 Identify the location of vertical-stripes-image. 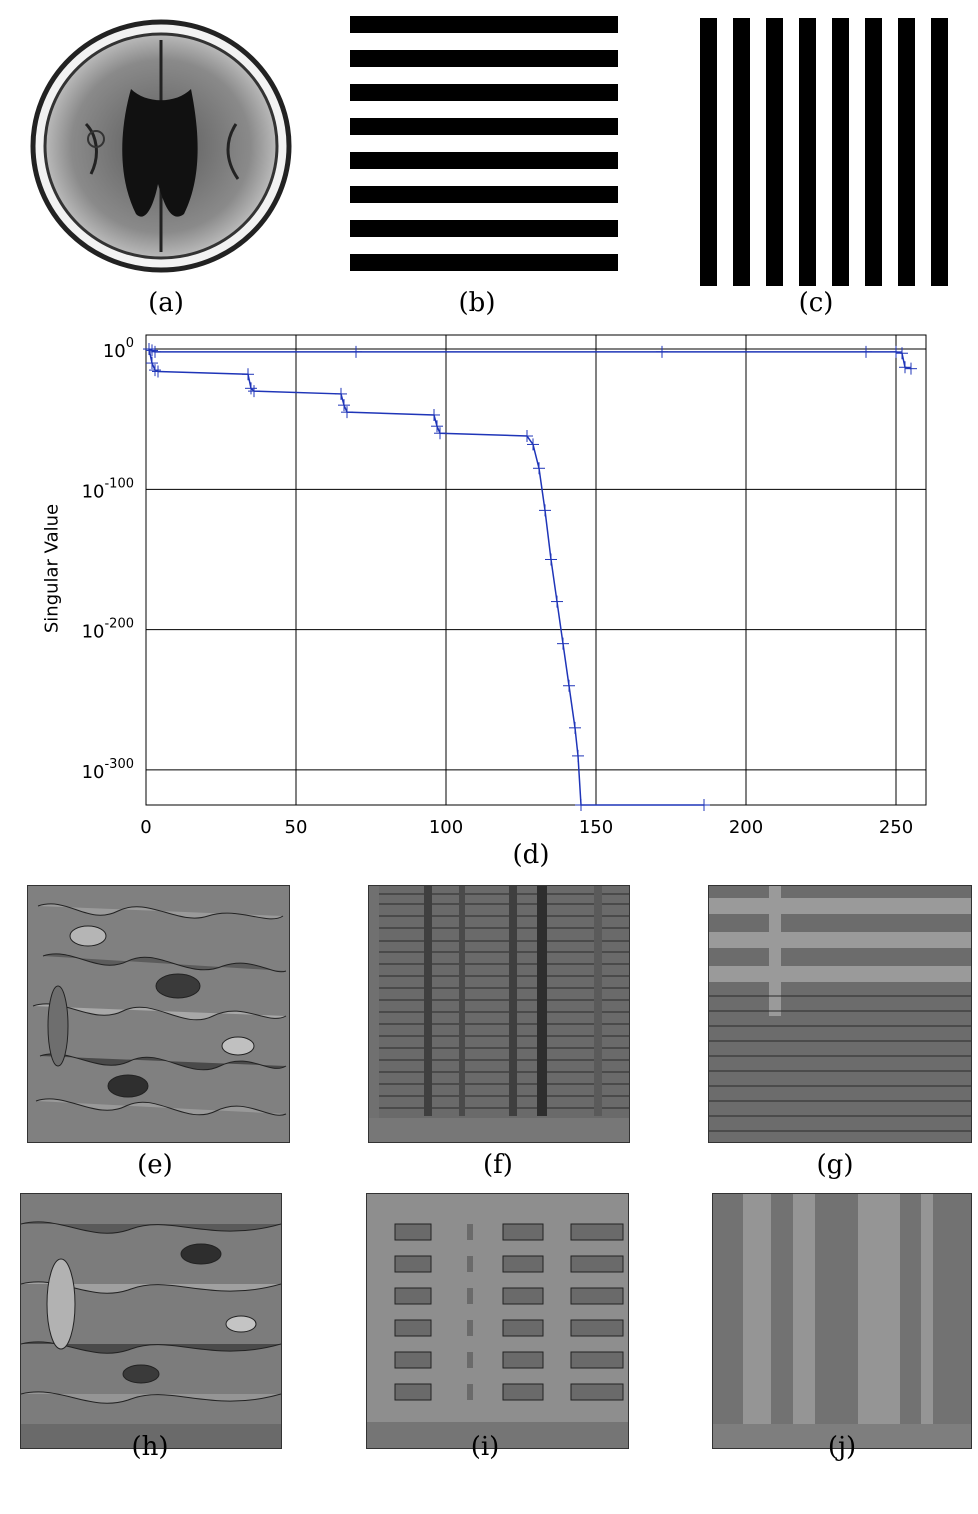
(825, 152).